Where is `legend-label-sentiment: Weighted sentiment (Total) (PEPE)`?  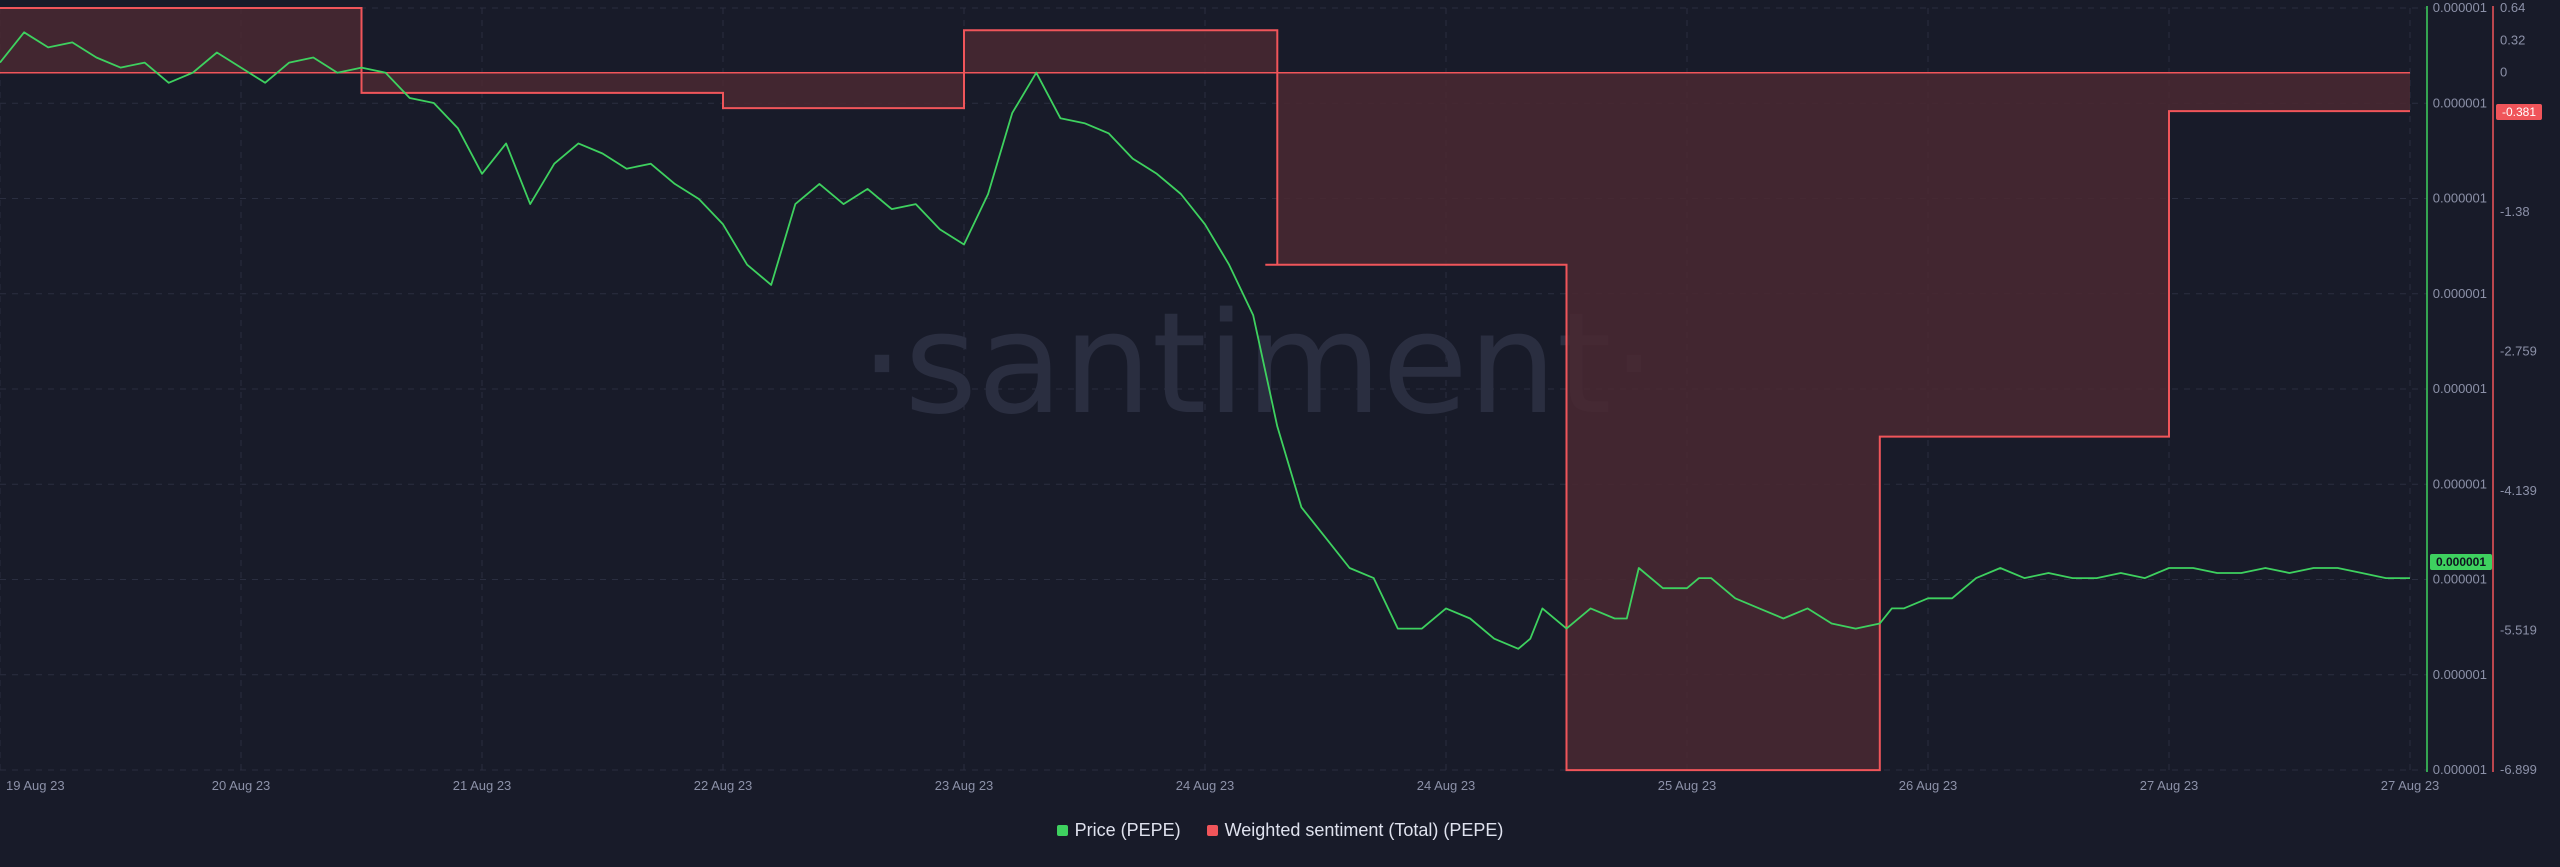
legend-label-sentiment: Weighted sentiment (Total) (PEPE) is located at coordinates (1364, 830).